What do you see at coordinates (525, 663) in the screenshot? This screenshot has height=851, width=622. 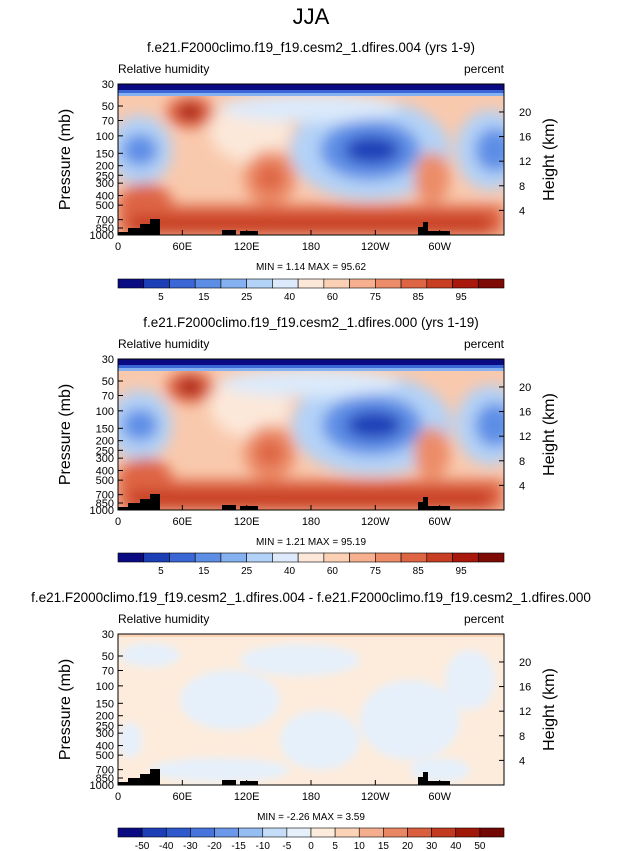 I see `panel-3-height-tick-label: 20` at bounding box center [525, 663].